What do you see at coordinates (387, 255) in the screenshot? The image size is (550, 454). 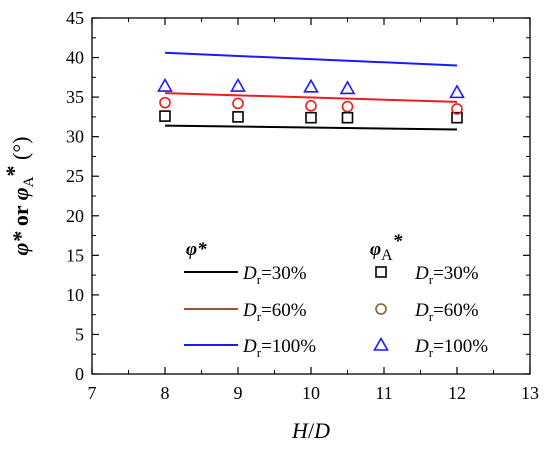 I see `legend-title-sub: A` at bounding box center [387, 255].